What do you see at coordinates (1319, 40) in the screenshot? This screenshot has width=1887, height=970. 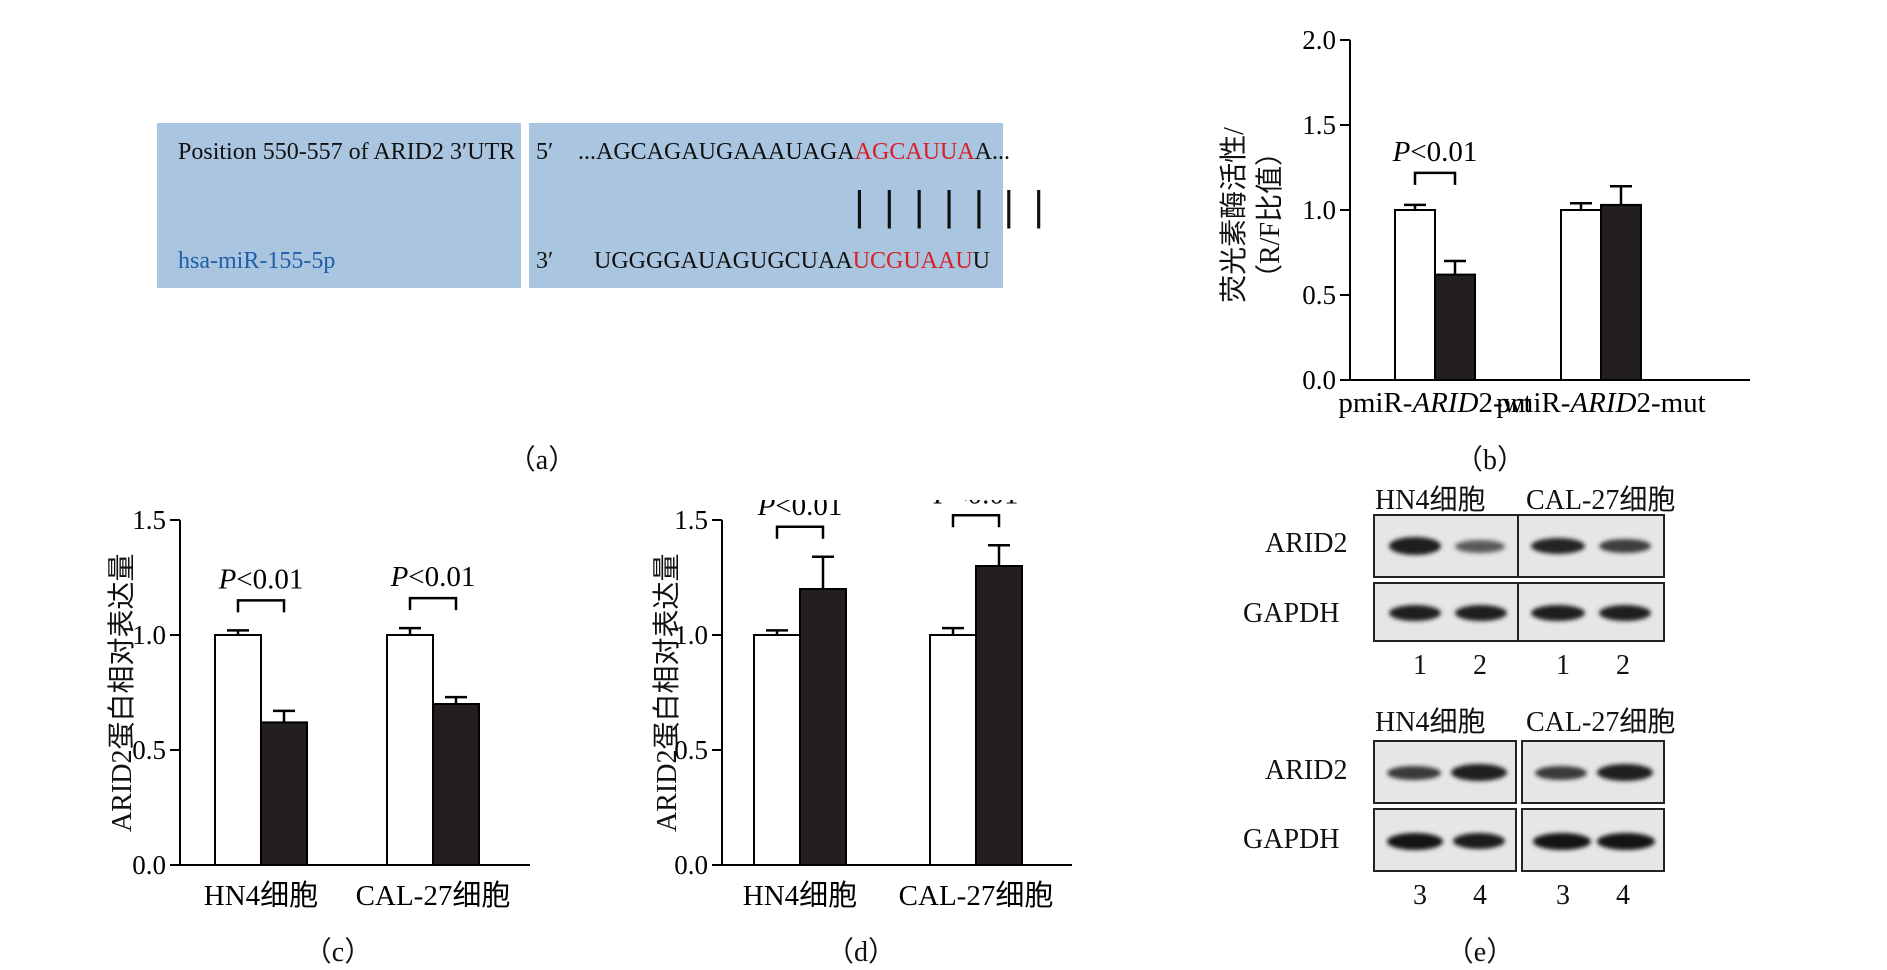 I see `y-tick-label: 2.0` at bounding box center [1319, 40].